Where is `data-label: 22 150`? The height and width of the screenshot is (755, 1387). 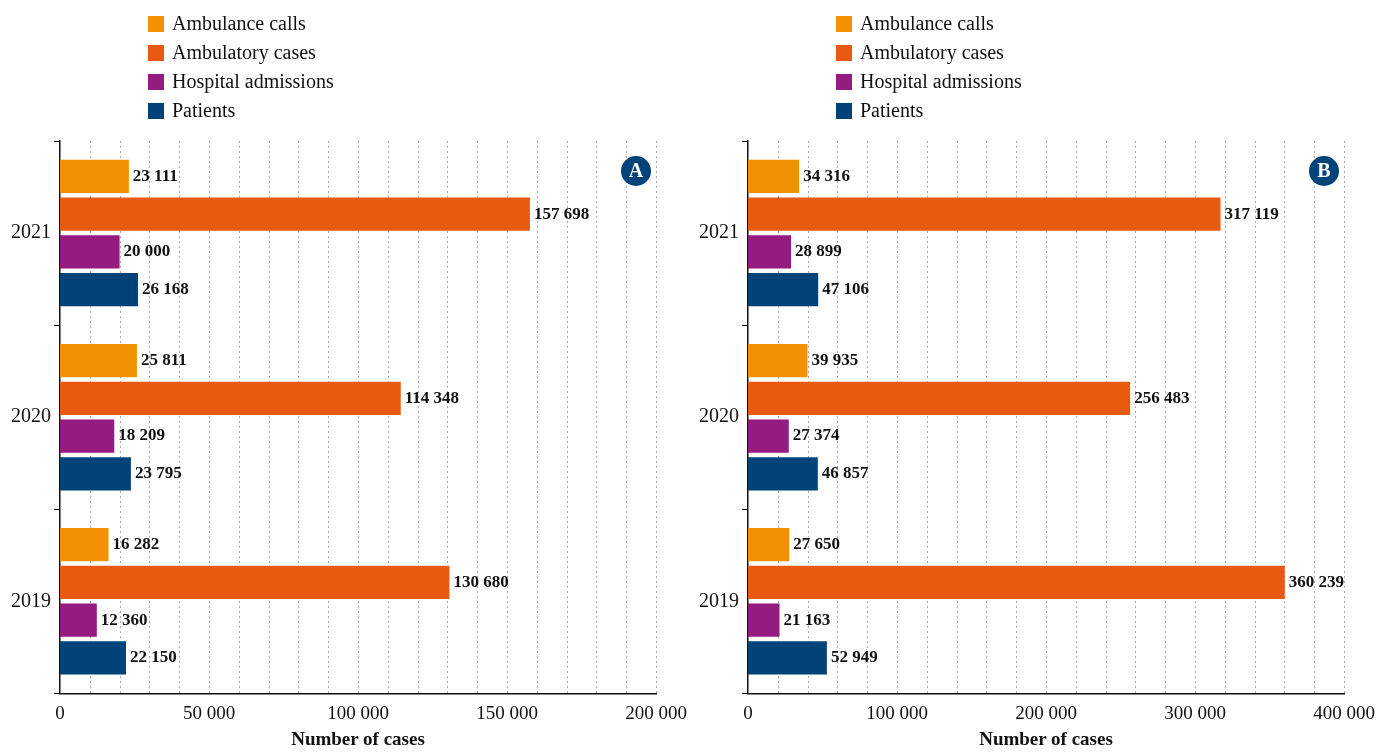 data-label: 22 150 is located at coordinates (153, 657).